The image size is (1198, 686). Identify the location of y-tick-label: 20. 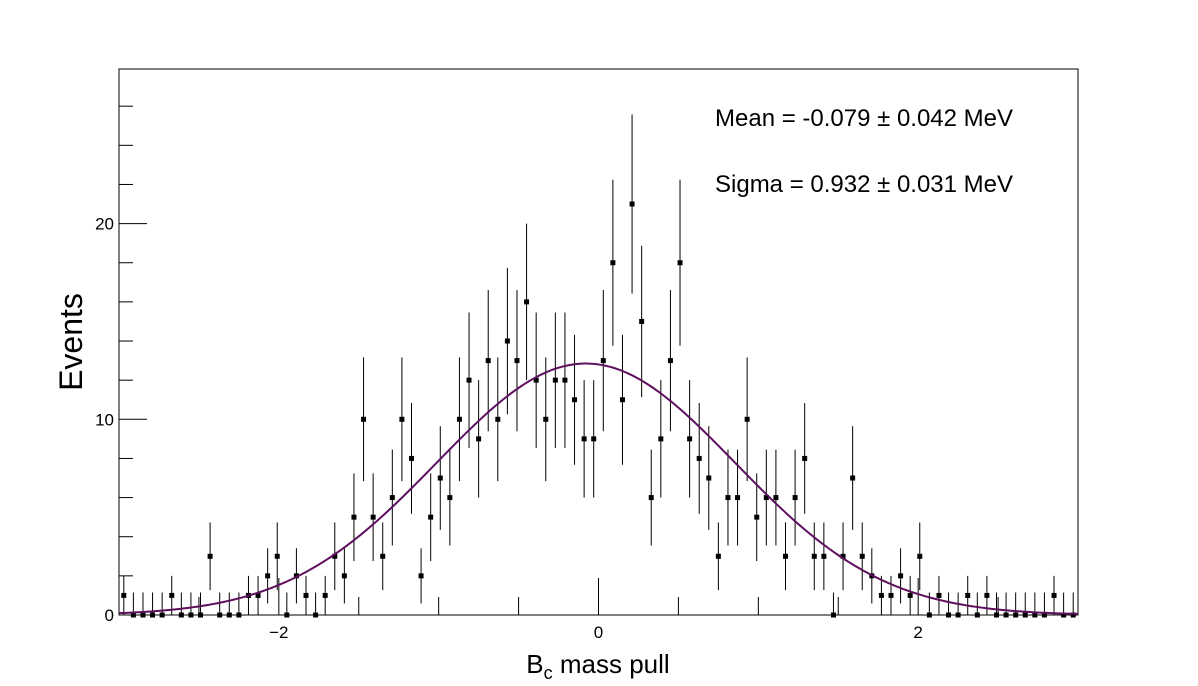
(104, 224).